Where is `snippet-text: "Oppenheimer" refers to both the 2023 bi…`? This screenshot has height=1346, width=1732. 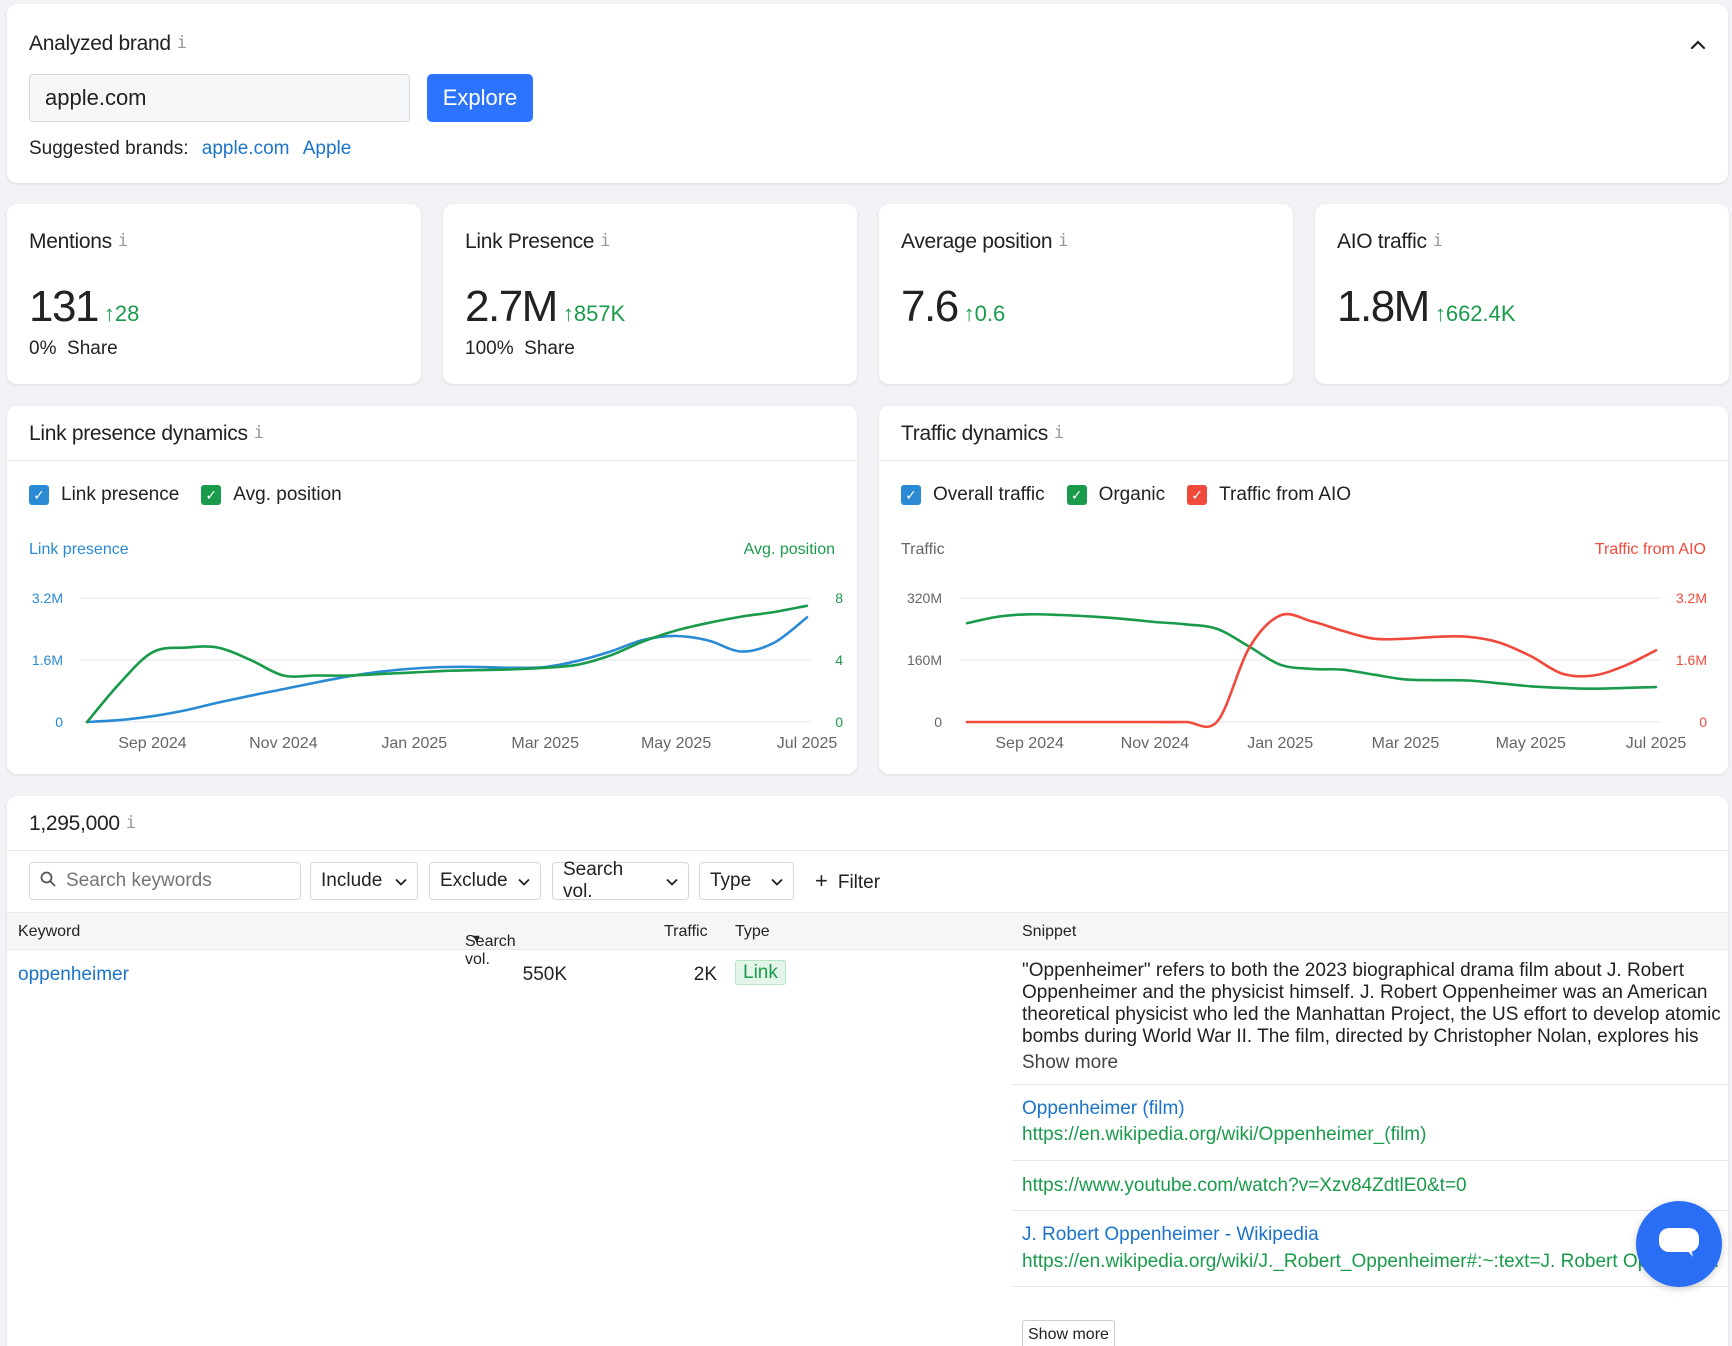 snippet-text: "Oppenheimer" refers to both the 2023 bi… is located at coordinates (1371, 1003).